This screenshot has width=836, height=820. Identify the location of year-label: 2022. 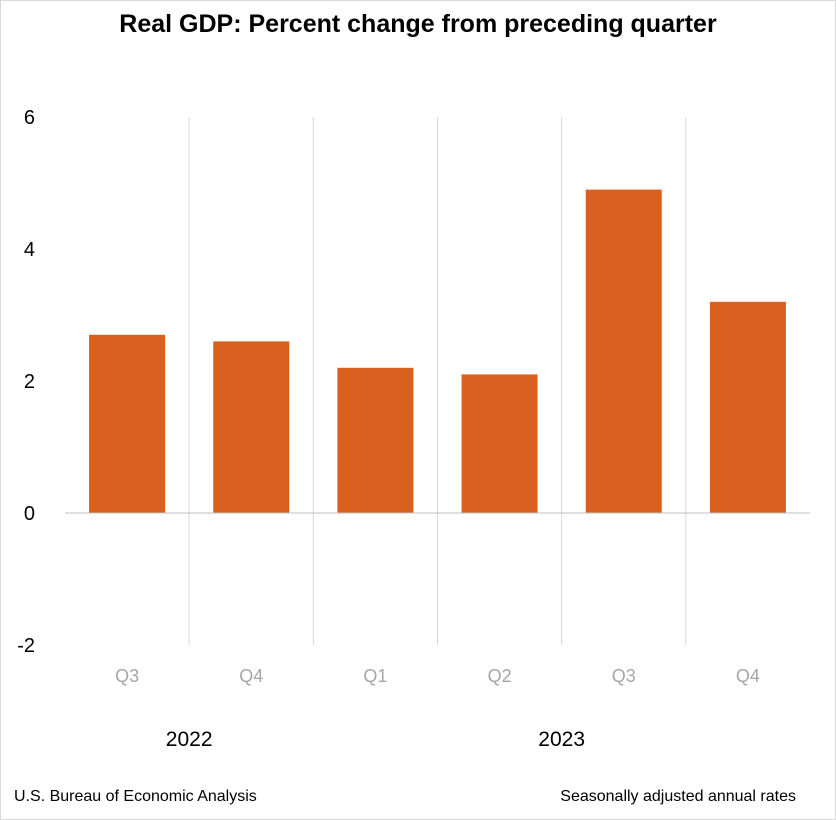
(189, 739).